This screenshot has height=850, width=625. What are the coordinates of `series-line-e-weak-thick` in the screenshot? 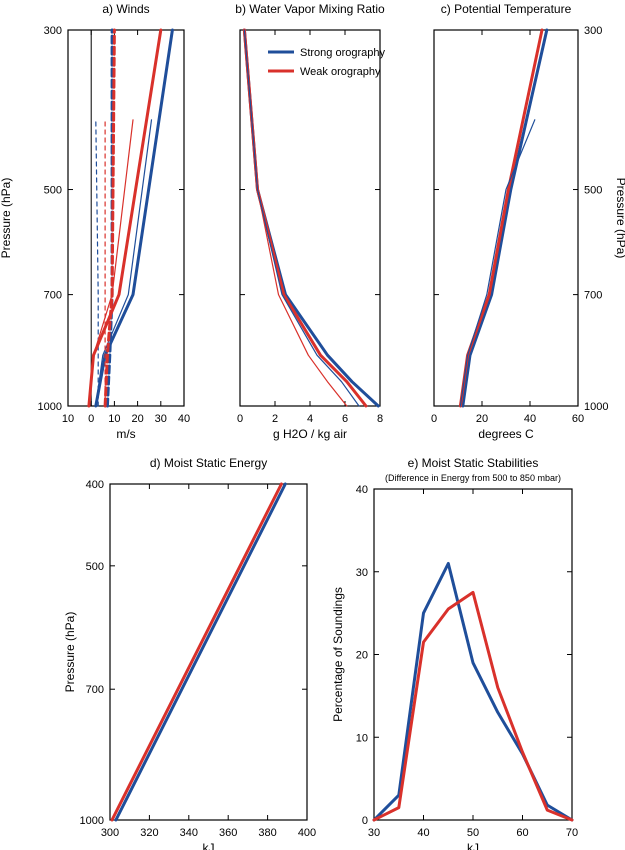 It's located at (473, 706).